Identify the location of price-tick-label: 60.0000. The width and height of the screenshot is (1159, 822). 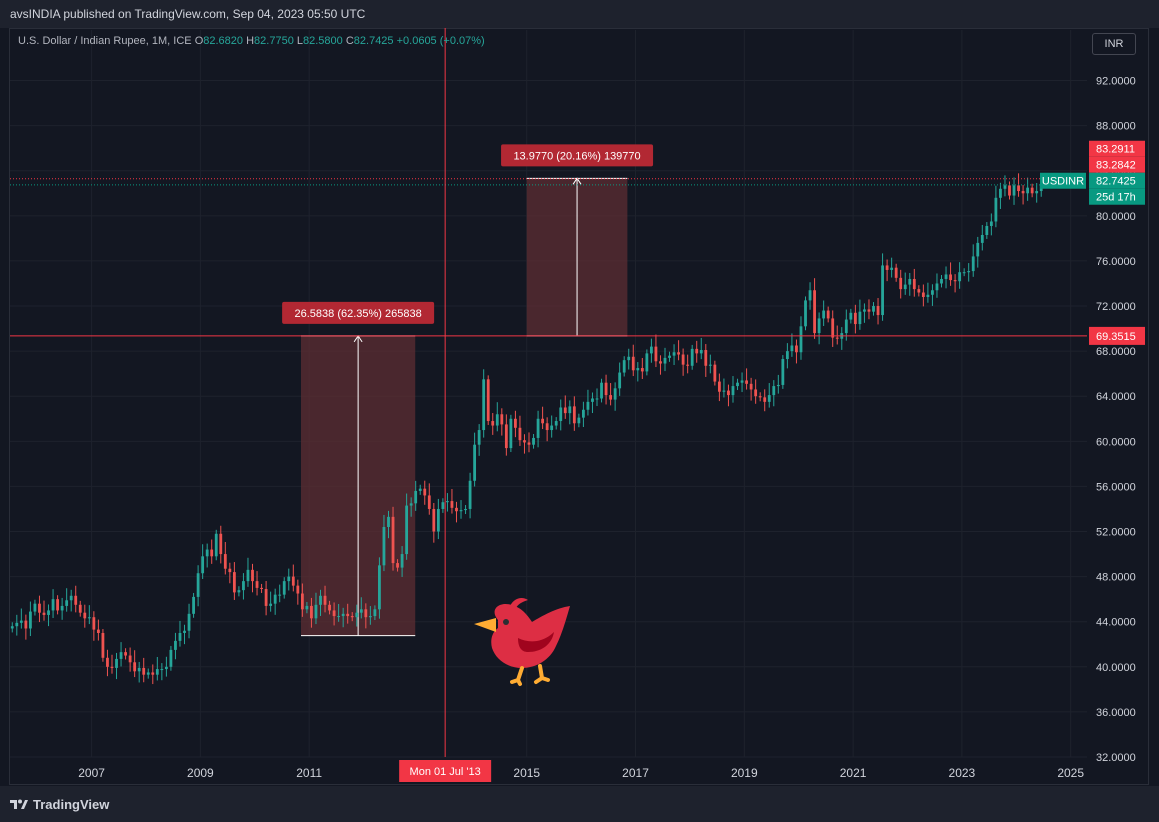
(1116, 442).